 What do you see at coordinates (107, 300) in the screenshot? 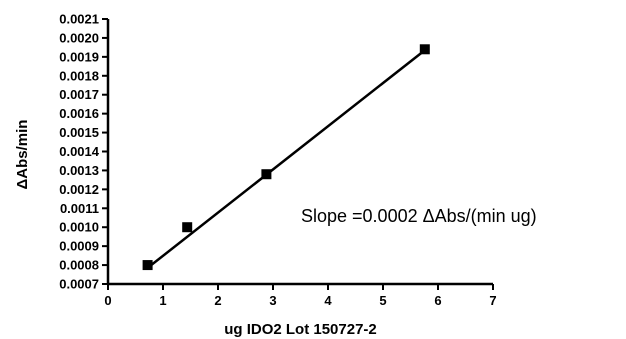
I see `x-tick-label: 0` at bounding box center [107, 300].